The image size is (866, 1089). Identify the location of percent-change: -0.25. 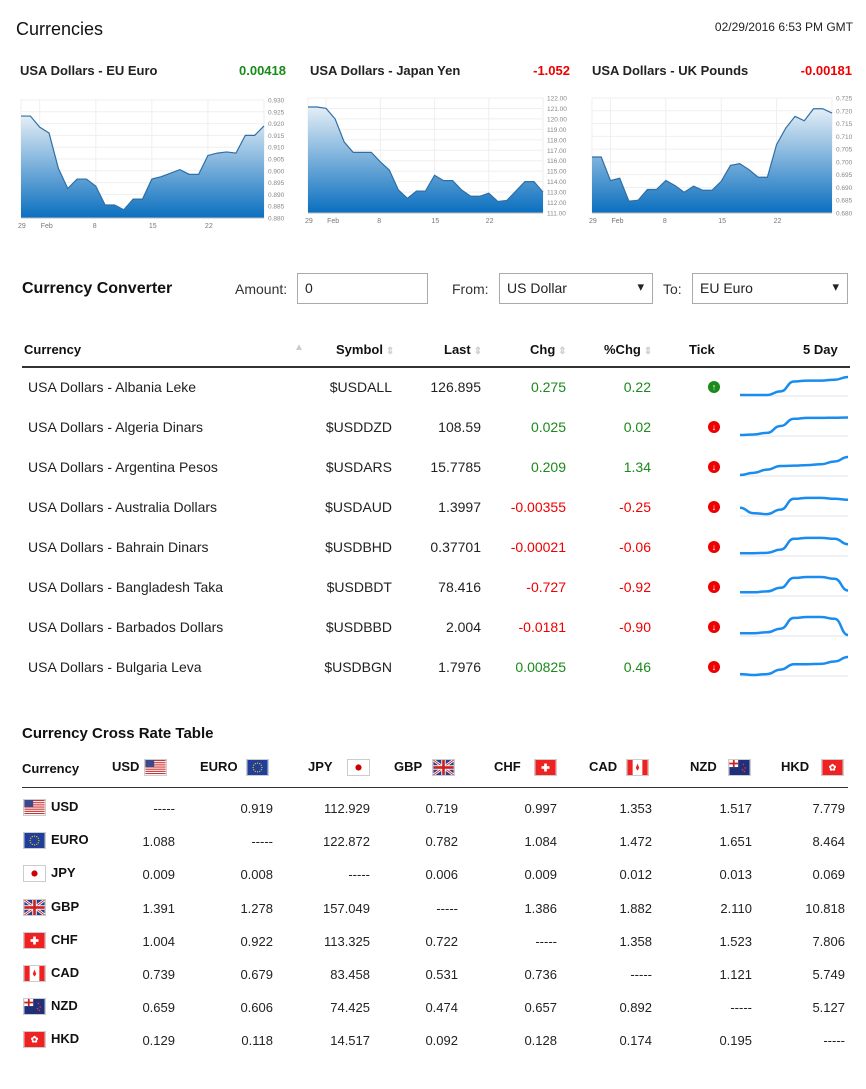
(635, 507).